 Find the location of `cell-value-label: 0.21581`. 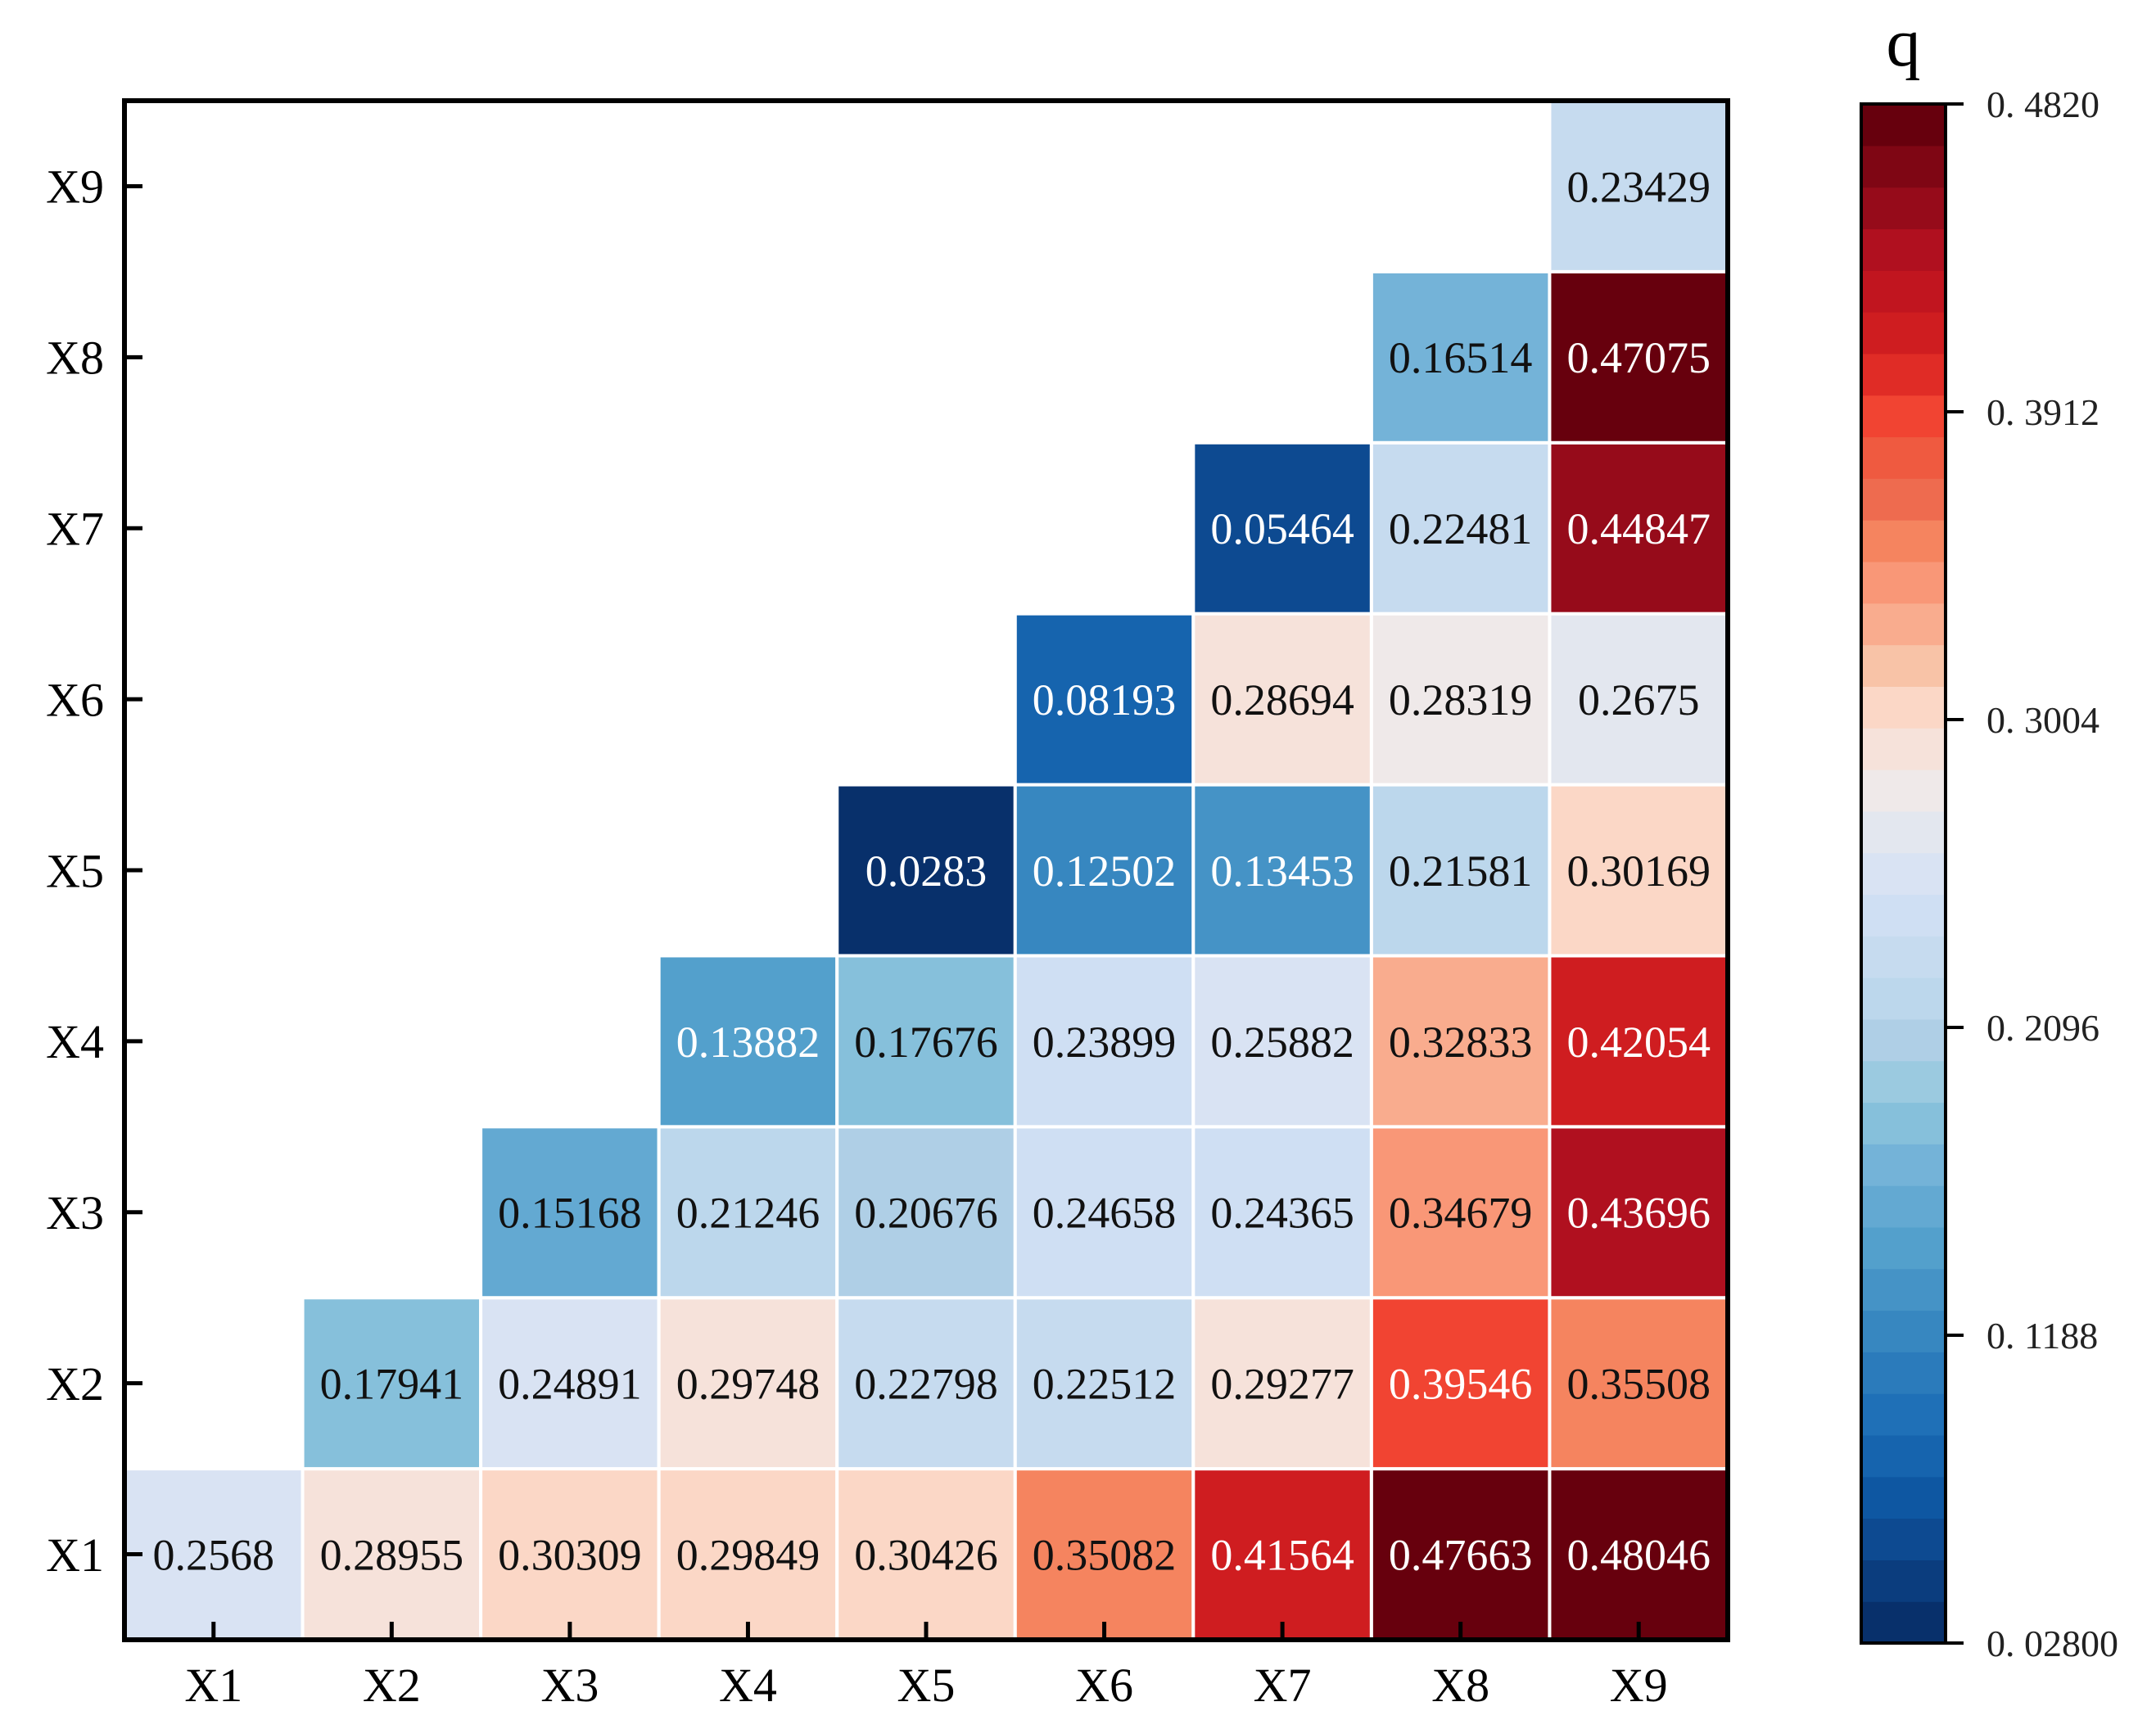

cell-value-label: 0.21581 is located at coordinates (1461, 871).